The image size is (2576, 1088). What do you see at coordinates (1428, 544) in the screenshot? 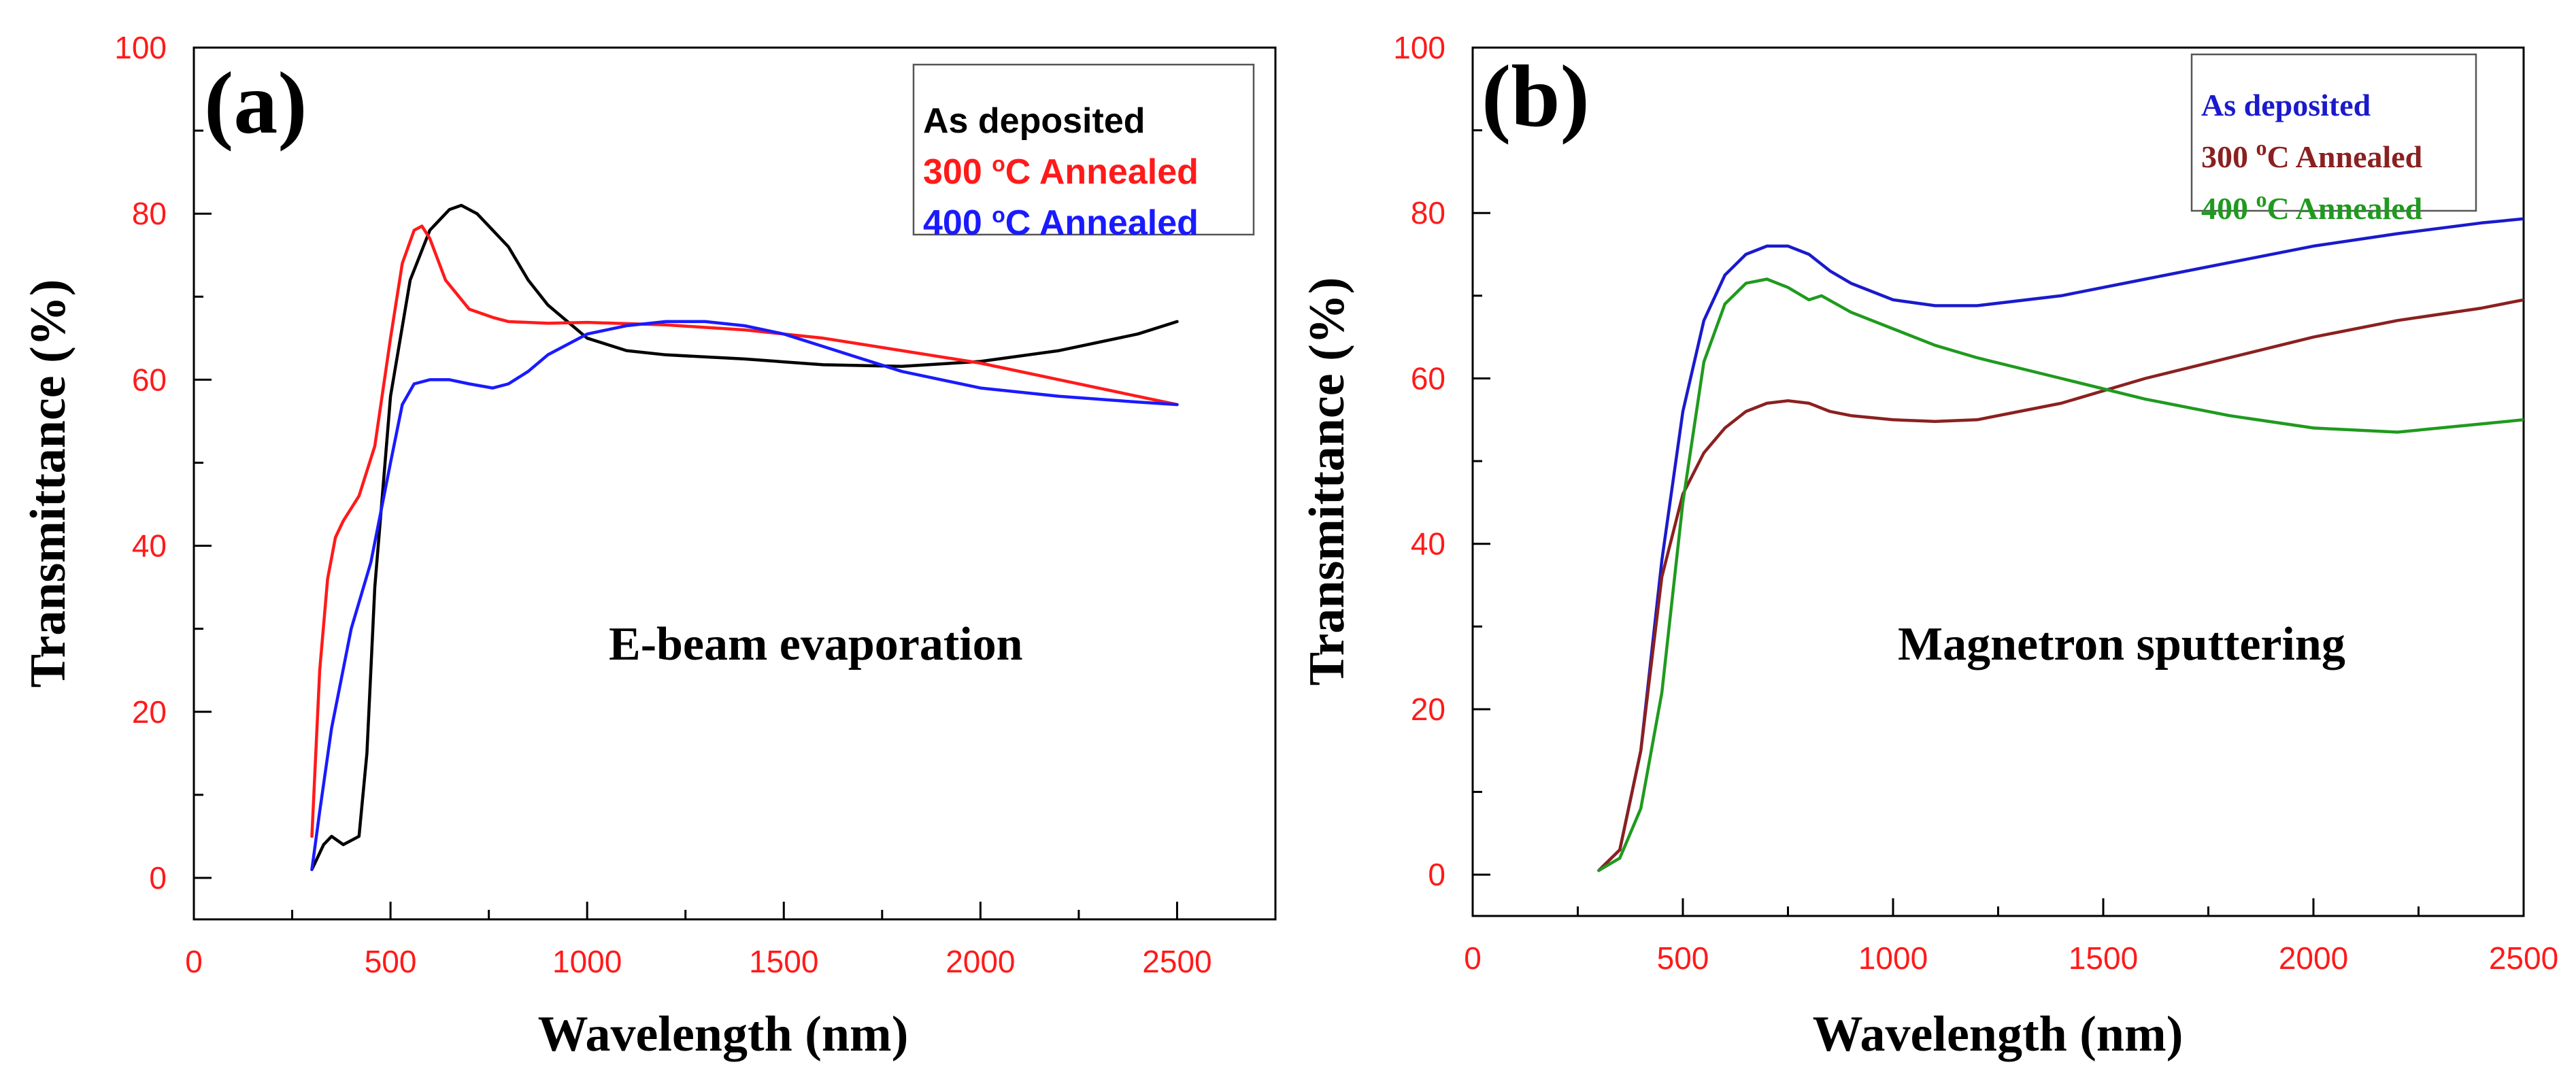
I see `y-tick-label-b: 40` at bounding box center [1428, 544].